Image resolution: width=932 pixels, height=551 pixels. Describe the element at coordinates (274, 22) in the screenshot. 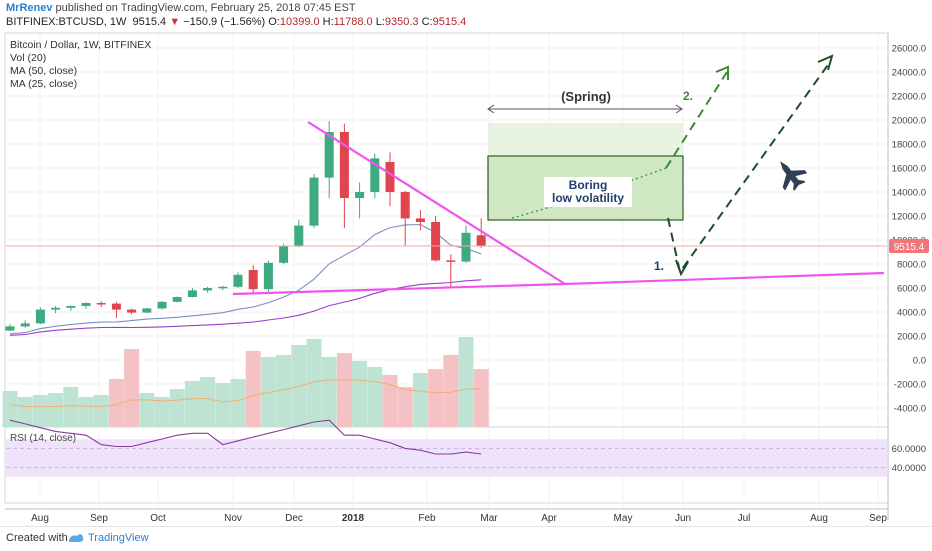

I see `open-label: O:` at that location.